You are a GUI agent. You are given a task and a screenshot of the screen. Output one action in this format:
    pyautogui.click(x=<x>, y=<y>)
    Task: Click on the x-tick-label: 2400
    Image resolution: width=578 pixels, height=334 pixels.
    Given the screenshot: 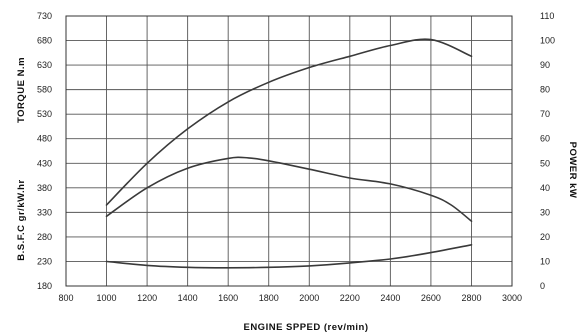 What is the action you would take?
    pyautogui.click(x=390, y=298)
    